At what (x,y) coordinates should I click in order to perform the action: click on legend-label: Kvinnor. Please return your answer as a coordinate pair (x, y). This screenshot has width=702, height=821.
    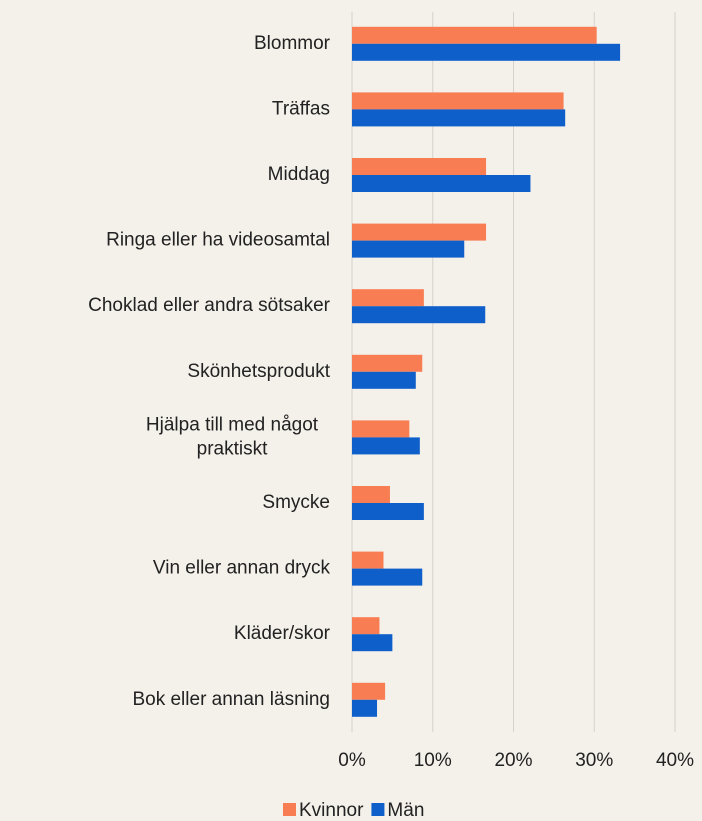
    Looking at the image, I should click on (331, 810).